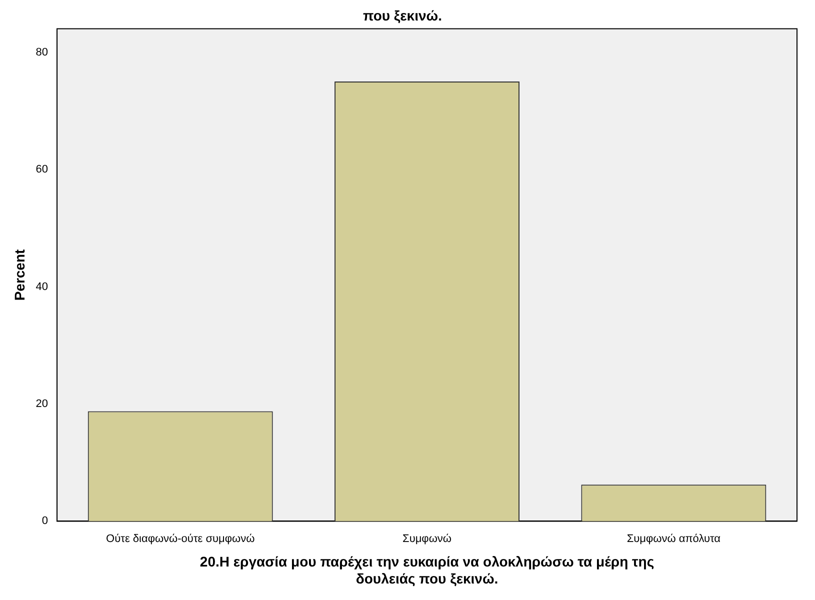 The height and width of the screenshot is (600, 815). Describe the element at coordinates (427, 538) in the screenshot. I see `x-tick-label: Συμφωνώ` at that location.